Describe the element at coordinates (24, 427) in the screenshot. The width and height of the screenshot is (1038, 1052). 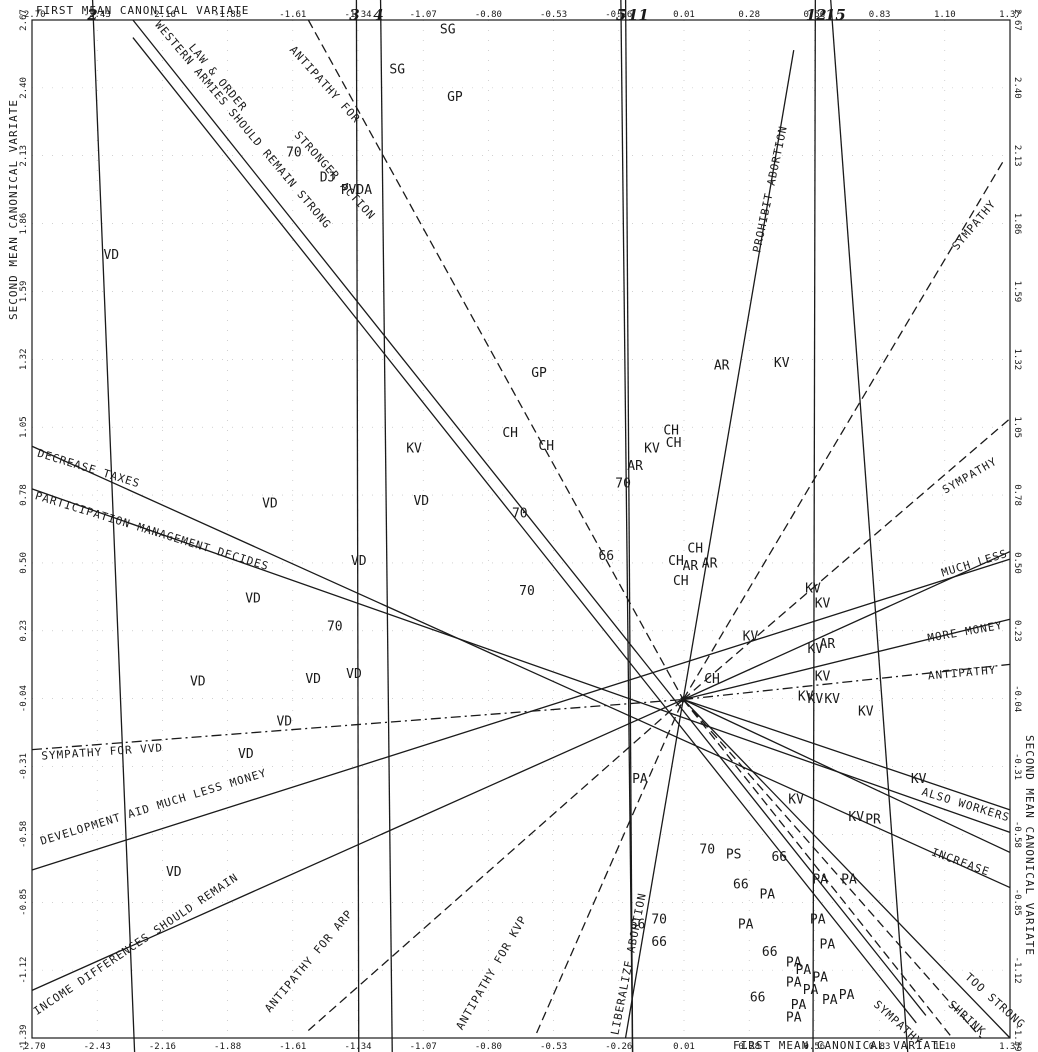
I see `y-tick-label: 1.05` at that location.